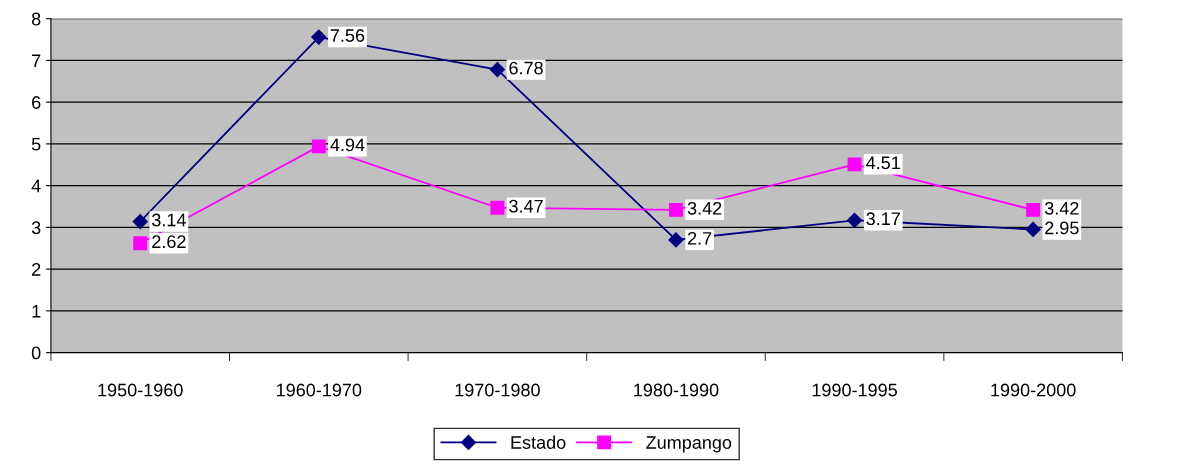  I want to click on y-tick-label: 7, so click(36, 60).